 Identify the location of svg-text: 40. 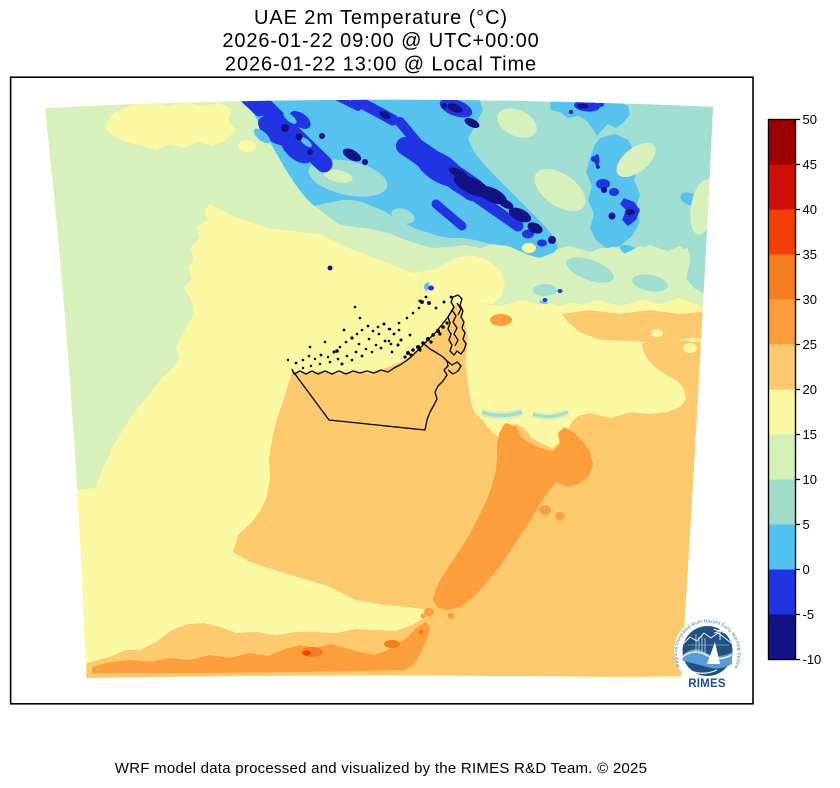
(810, 209).